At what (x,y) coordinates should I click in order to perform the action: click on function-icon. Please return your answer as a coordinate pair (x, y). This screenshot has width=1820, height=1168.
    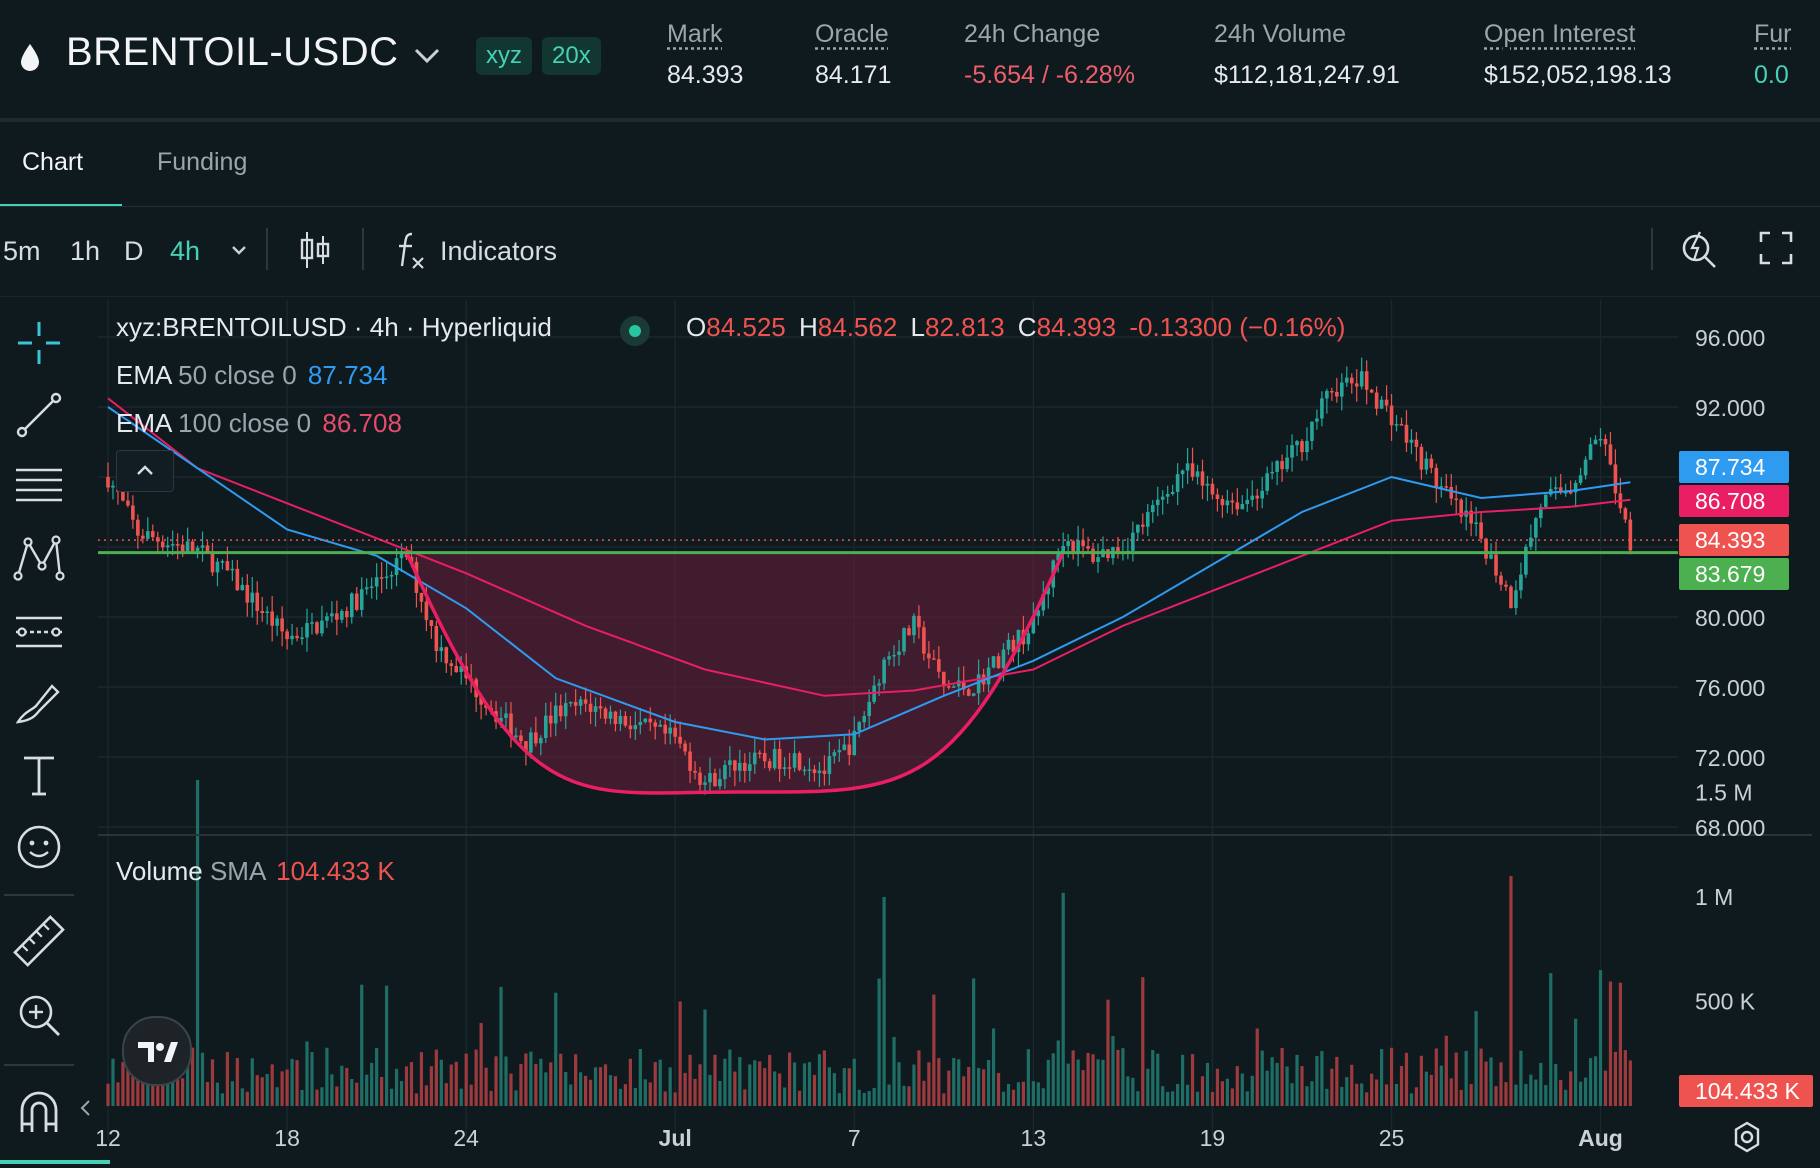
    Looking at the image, I should click on (411, 250).